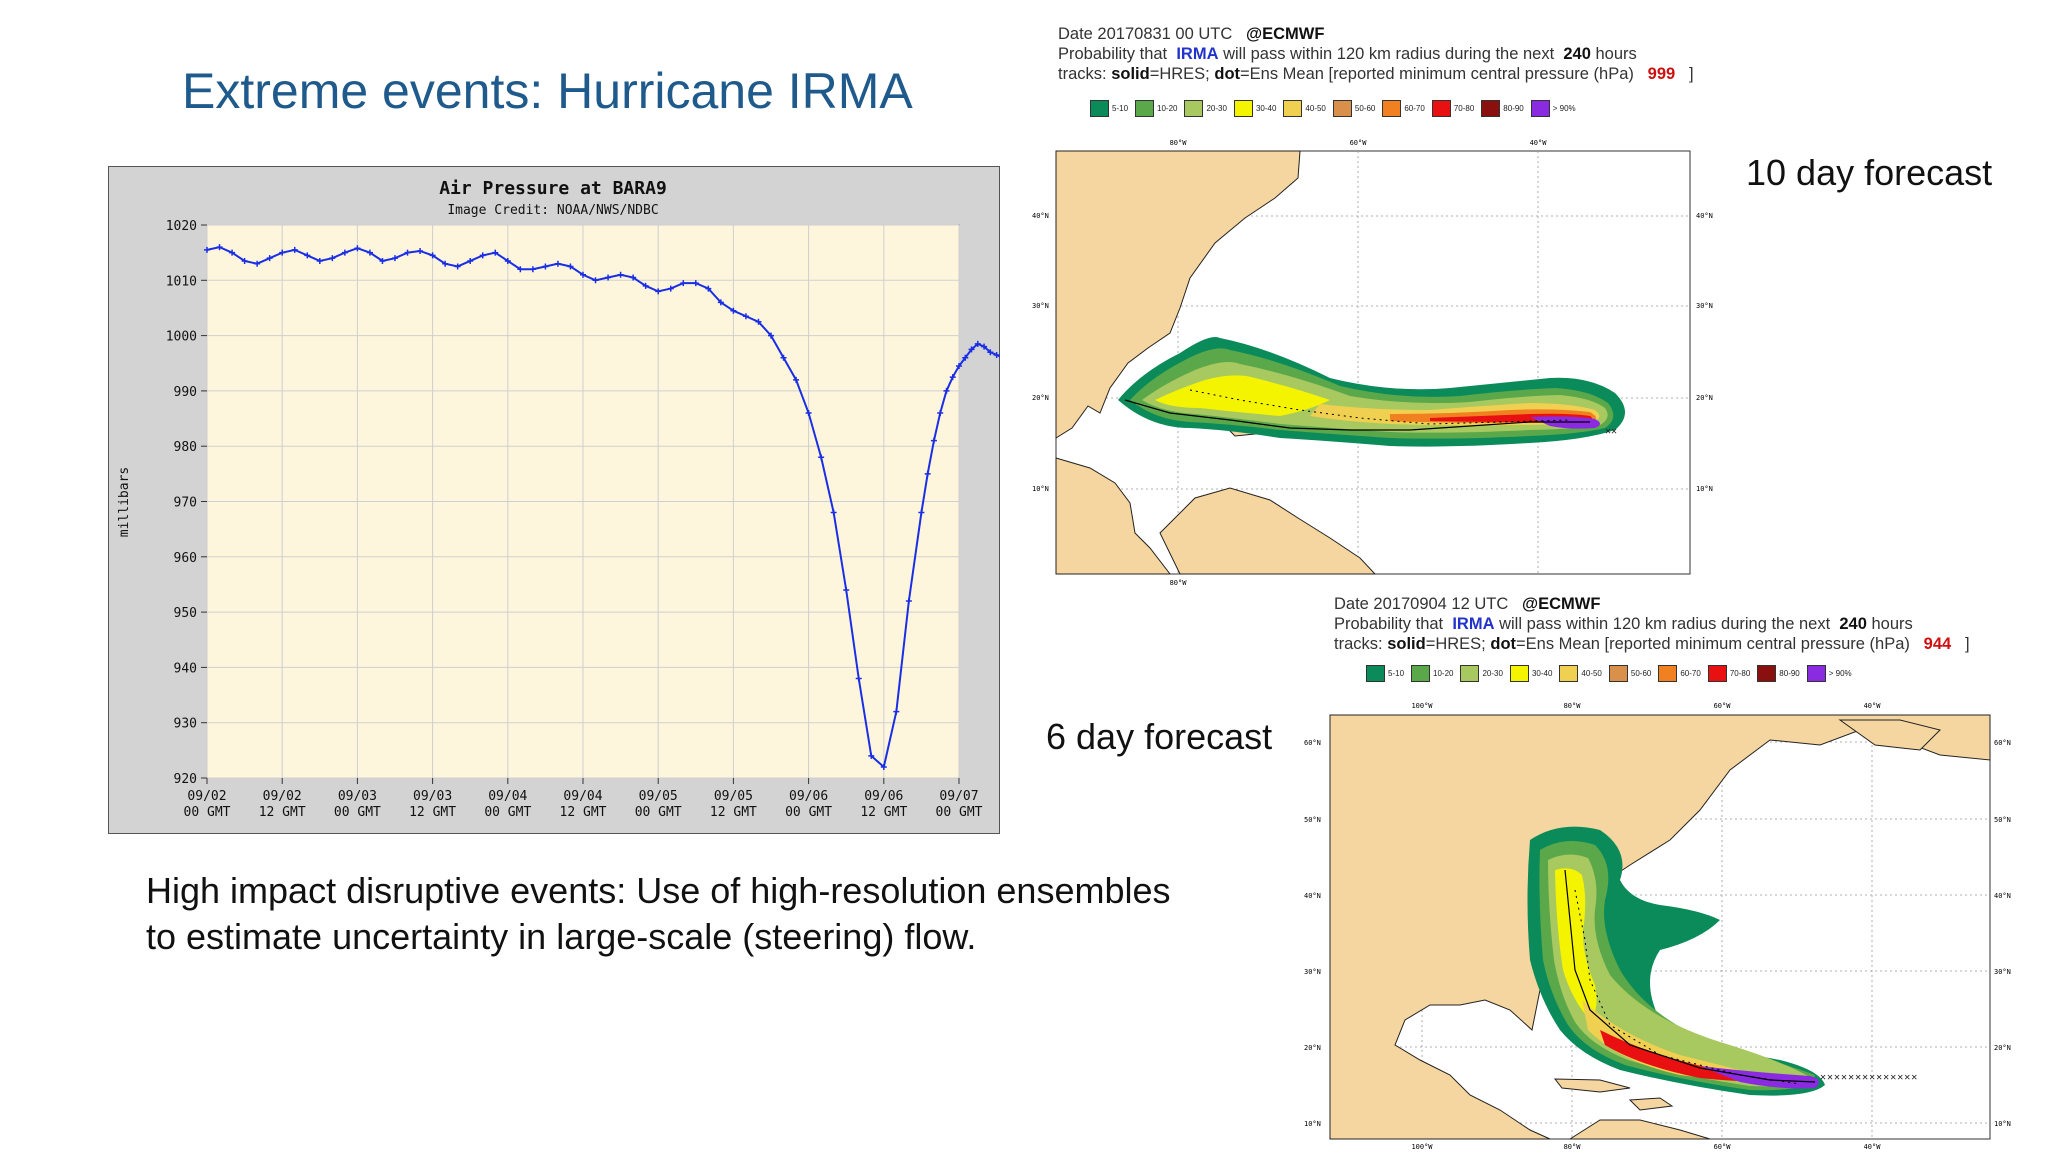 Image resolution: width=2048 pixels, height=1158 pixels. Describe the element at coordinates (1109, 108) in the screenshot. I see `legend-item: 5-10` at that location.